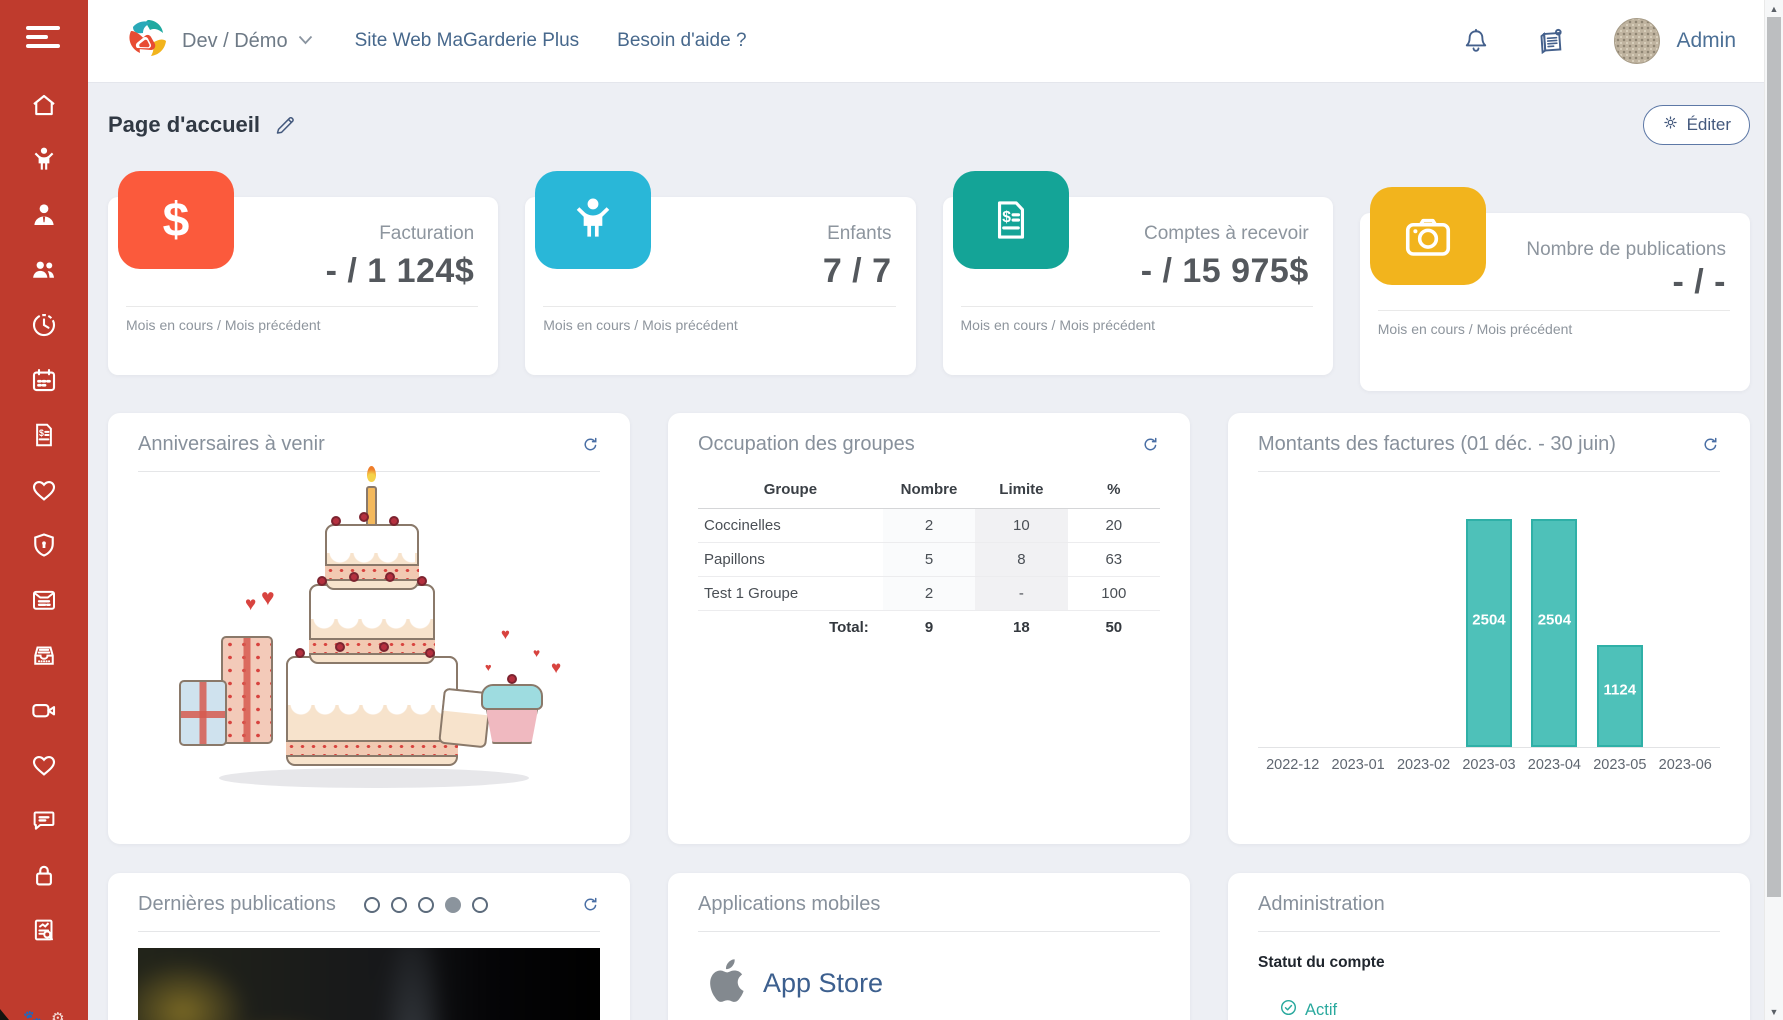 This screenshot has height=1020, width=1783. I want to click on gift-illustration, so click(247, 690).